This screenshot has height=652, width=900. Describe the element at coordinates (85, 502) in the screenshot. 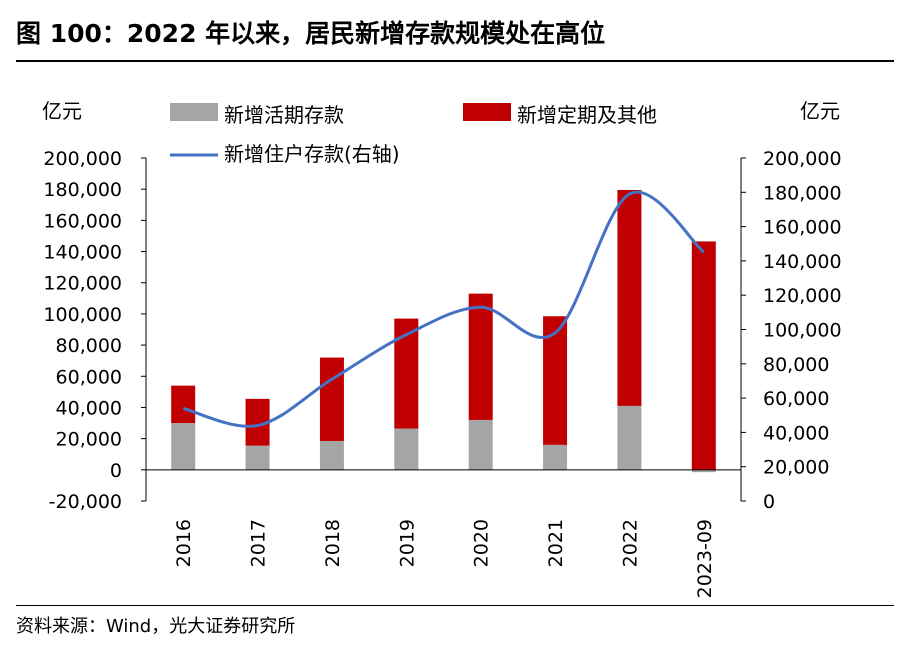

I see `left-tick-label: -20,000` at that location.